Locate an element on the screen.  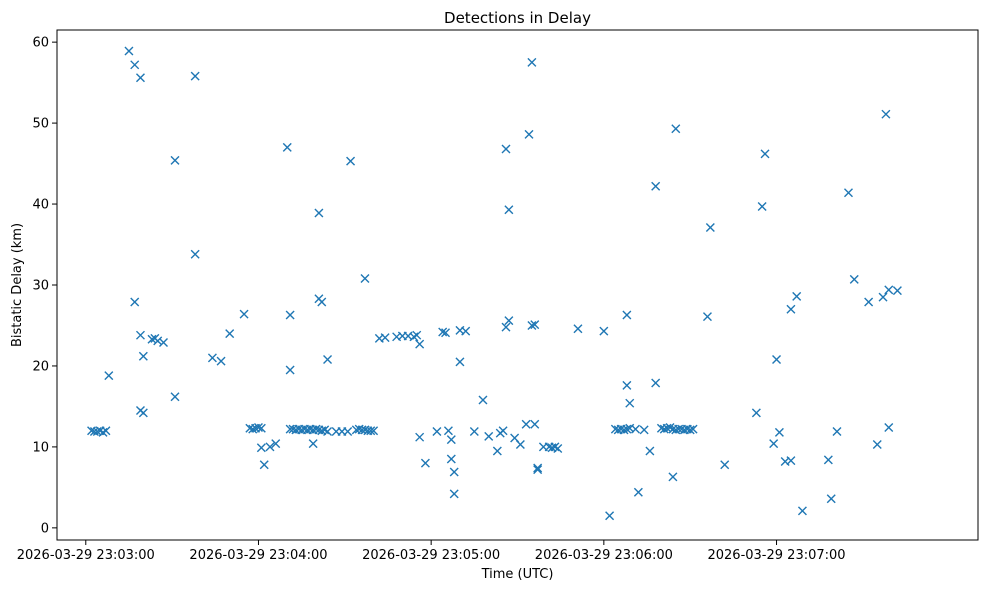
y-axis-ticks: 0 10 20 30 40 50 60 is located at coordinates (44, 286).